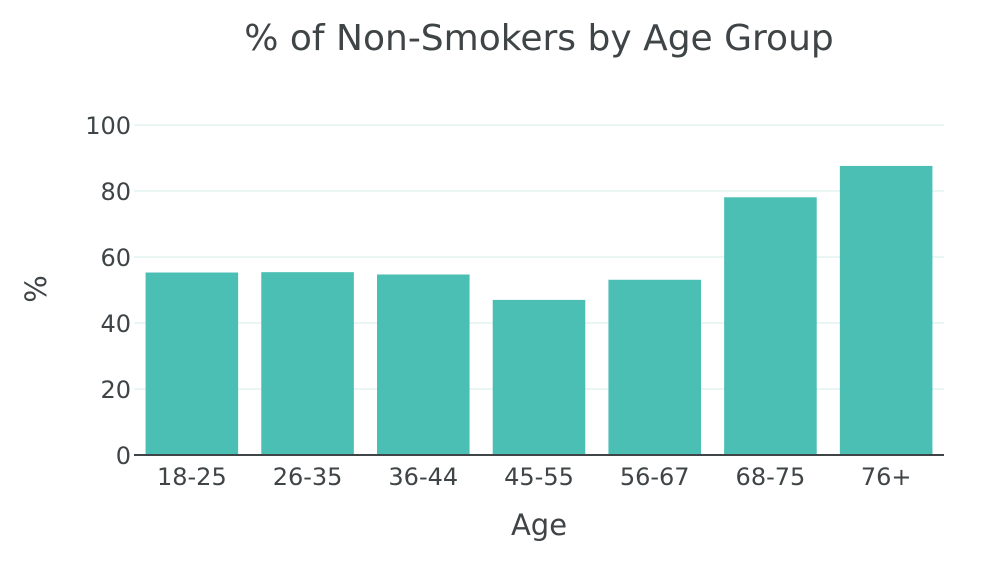  Describe the element at coordinates (192, 477) in the screenshot. I see `x-tick-label: 18-25` at that location.